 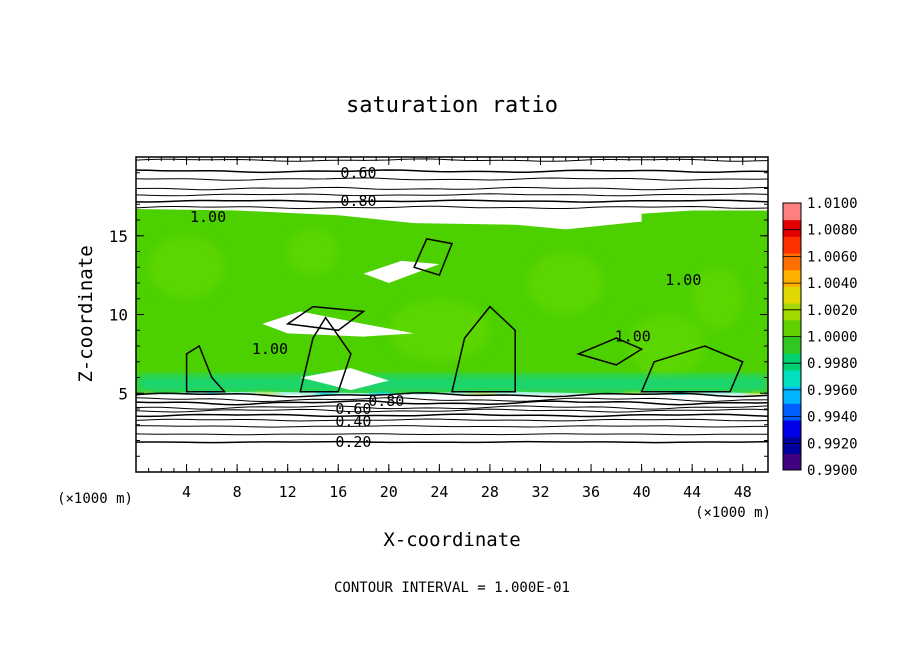 What do you see at coordinates (733, 513) in the screenshot?
I see `x-unit-label-right: (×1000 m)` at bounding box center [733, 513].